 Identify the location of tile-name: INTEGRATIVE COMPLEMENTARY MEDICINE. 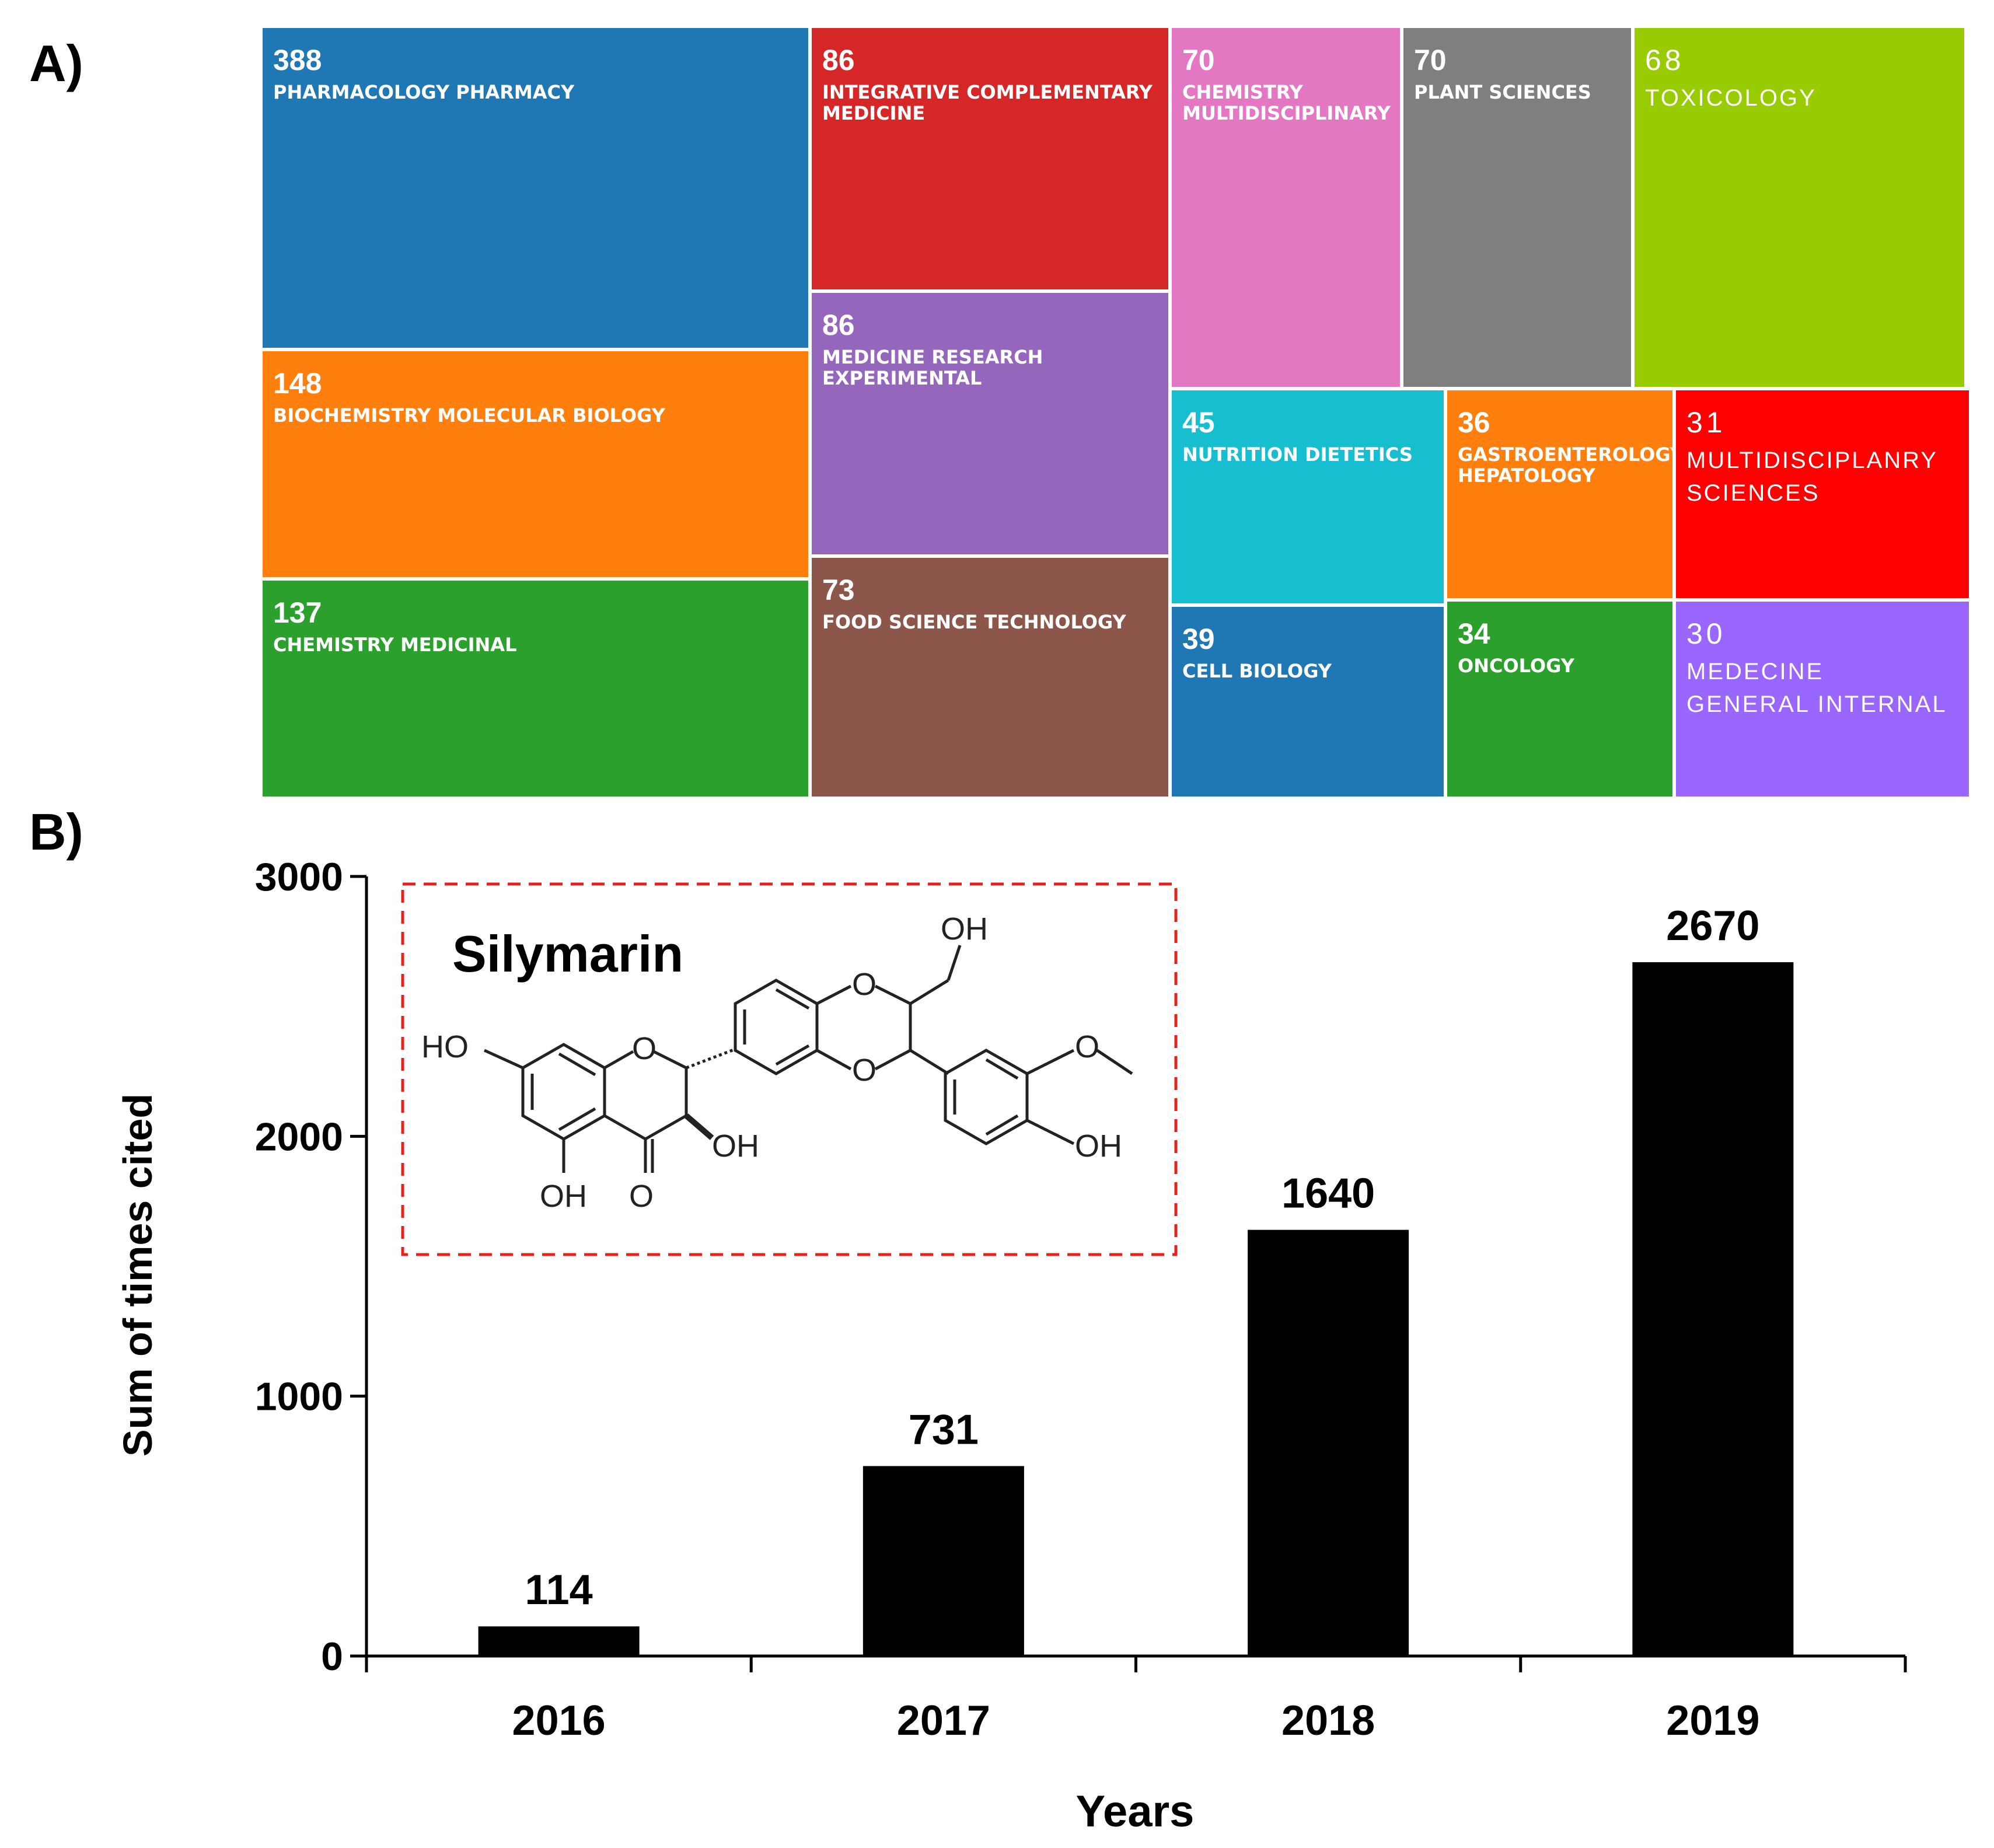
(987, 102).